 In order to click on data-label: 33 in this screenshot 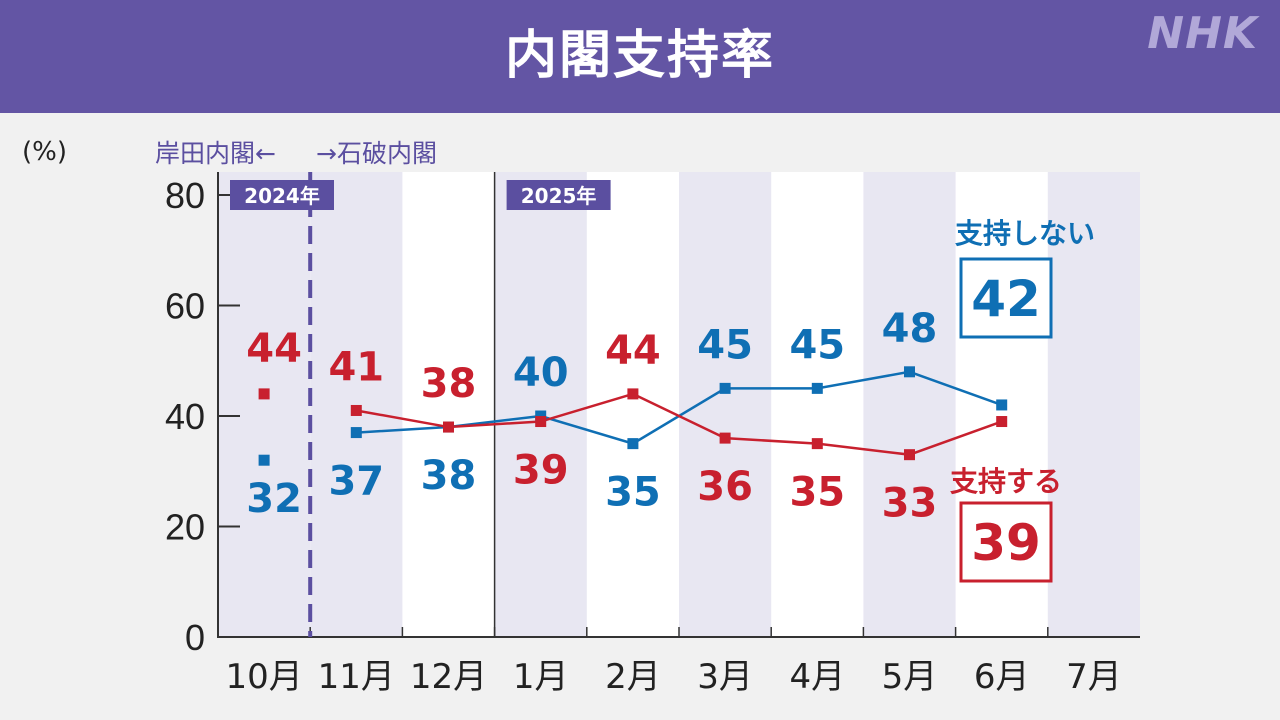, I will do `click(910, 504)`.